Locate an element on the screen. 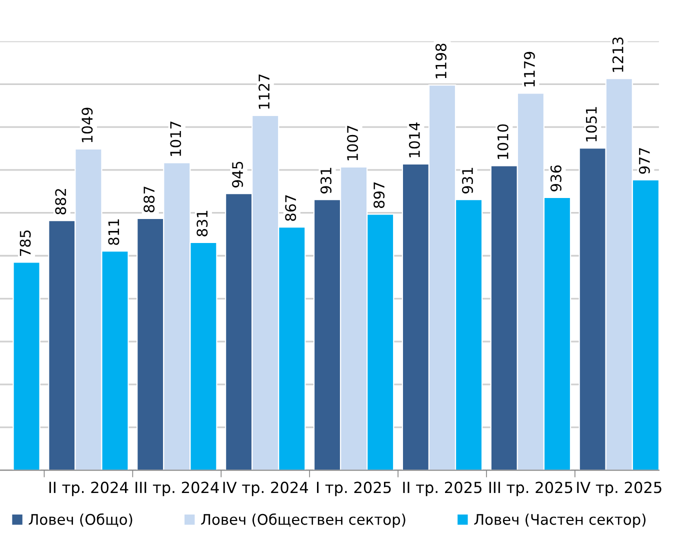 The height and width of the screenshot is (550, 690). data-label: 811 is located at coordinates (114, 232).